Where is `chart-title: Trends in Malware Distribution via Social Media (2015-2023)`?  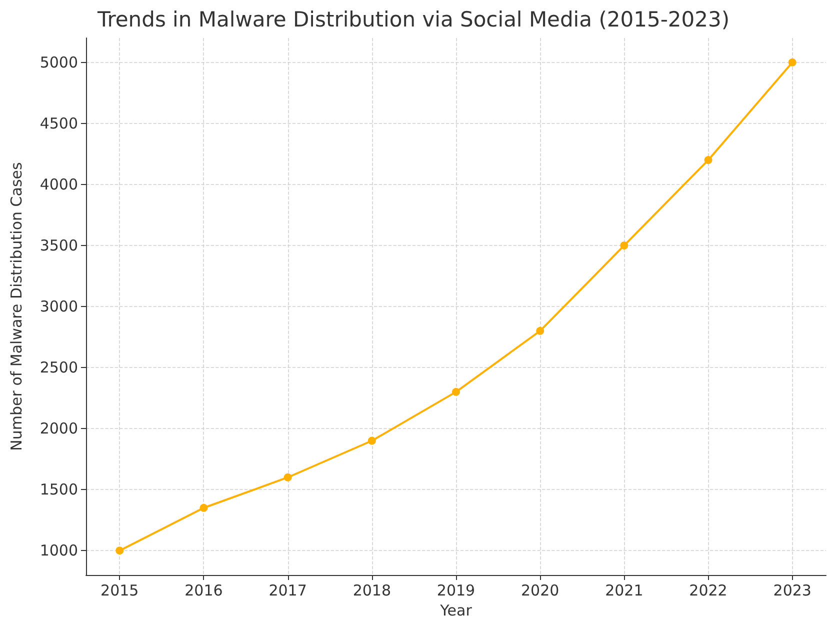
chart-title: Trends in Malware Distribution via Social Media (2015-2023) is located at coordinates (413, 20).